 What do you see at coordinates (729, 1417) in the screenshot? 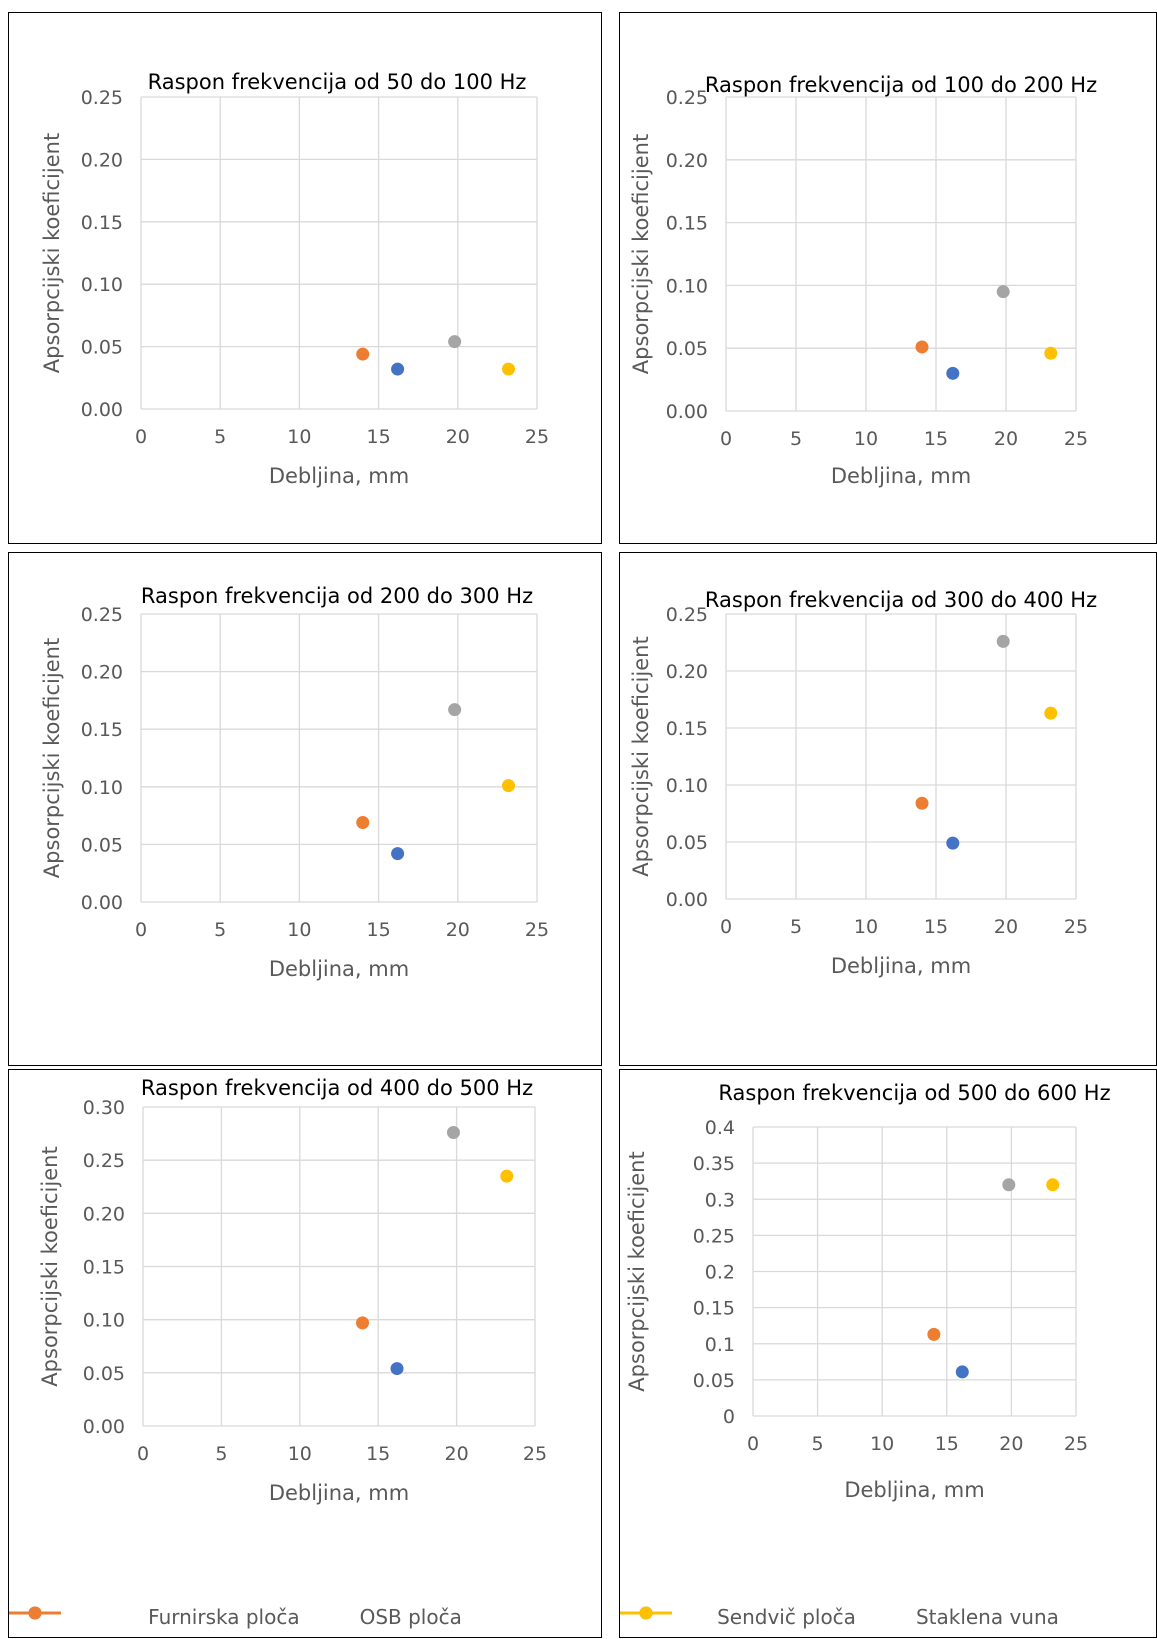
I see `y-tick-label: 0` at bounding box center [729, 1417].